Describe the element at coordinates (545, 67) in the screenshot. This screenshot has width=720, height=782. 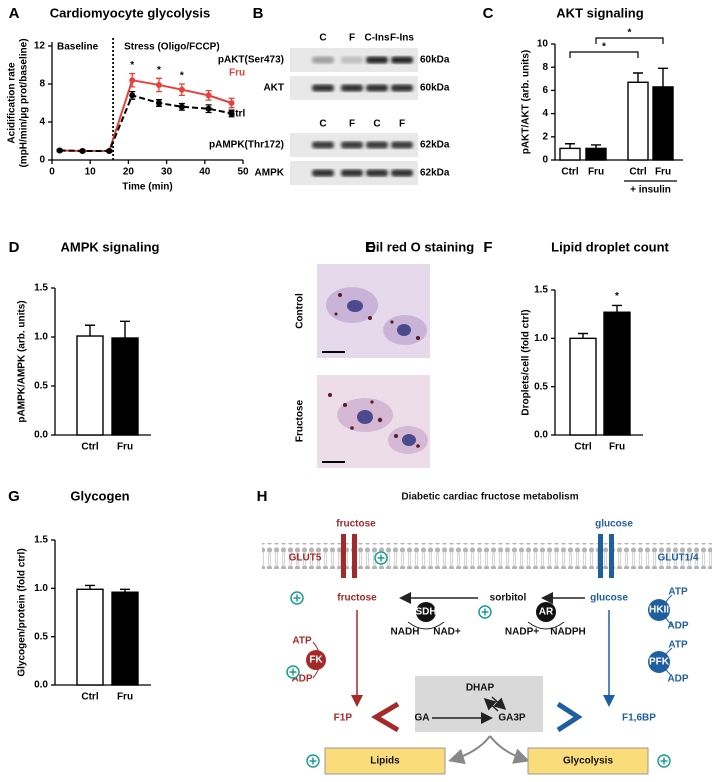
I see `y-tick-label: 8` at that location.